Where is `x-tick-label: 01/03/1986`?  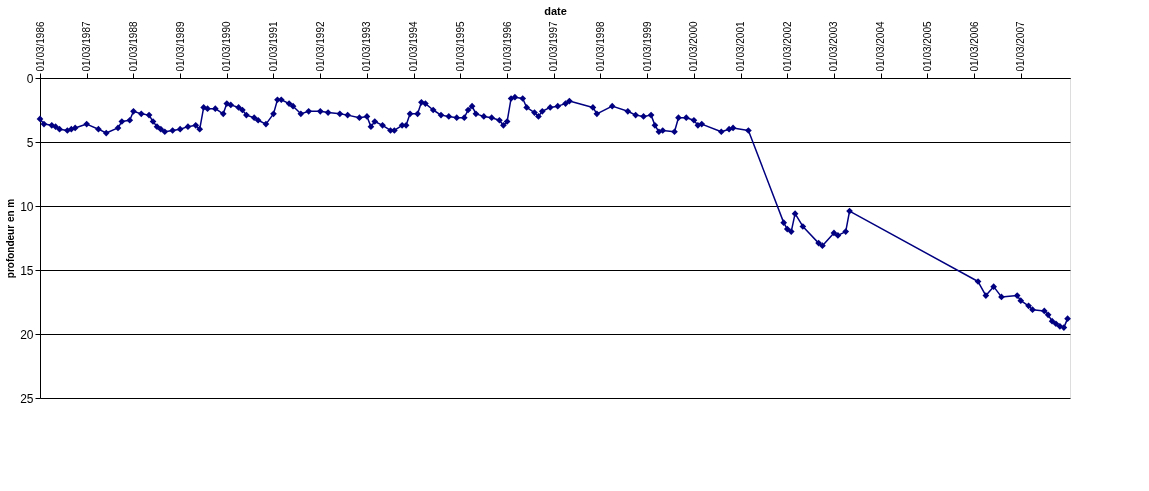
x-tick-label: 01/03/1986 is located at coordinates (40, 46).